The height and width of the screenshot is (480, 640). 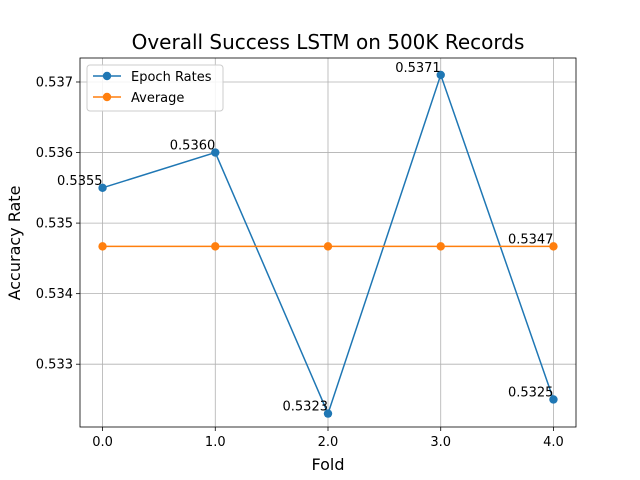 What do you see at coordinates (327, 464) in the screenshot?
I see `x-axis-label: Fold` at bounding box center [327, 464].